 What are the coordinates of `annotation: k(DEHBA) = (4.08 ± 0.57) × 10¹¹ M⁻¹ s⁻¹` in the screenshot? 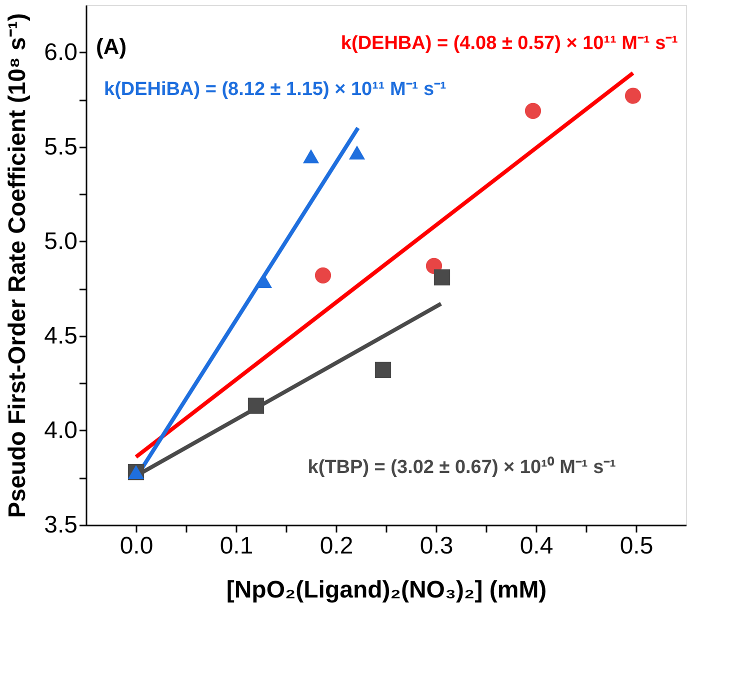 It's located at (509, 43).